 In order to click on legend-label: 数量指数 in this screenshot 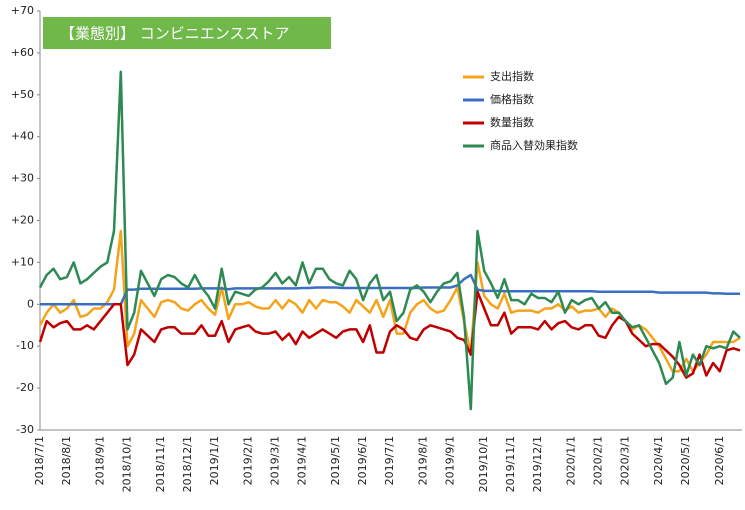, I will do `click(512, 122)`.